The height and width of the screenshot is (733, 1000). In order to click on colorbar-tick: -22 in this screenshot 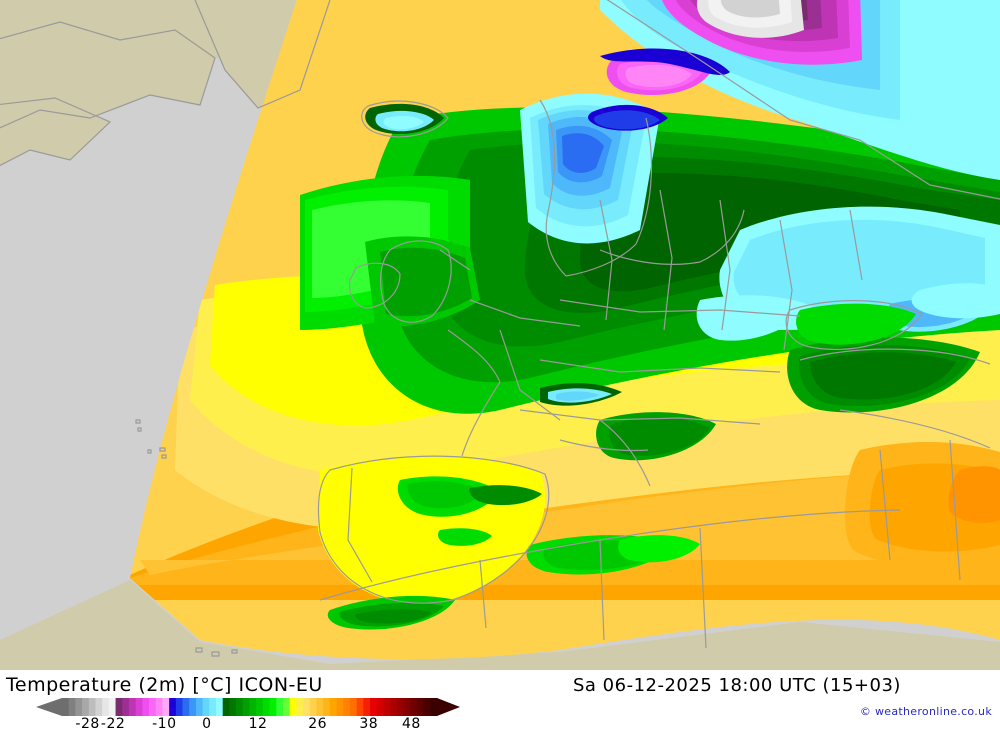, I will do `click(113, 724)`.